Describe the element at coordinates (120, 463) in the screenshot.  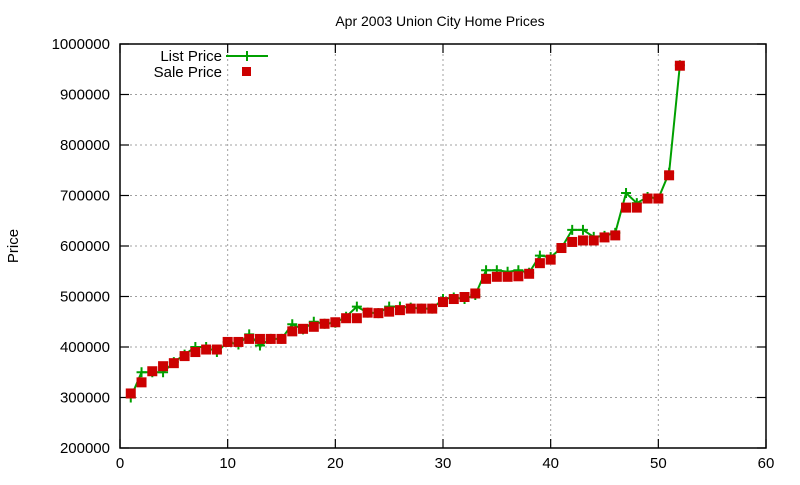
I see `x-tick-label: 0` at that location.